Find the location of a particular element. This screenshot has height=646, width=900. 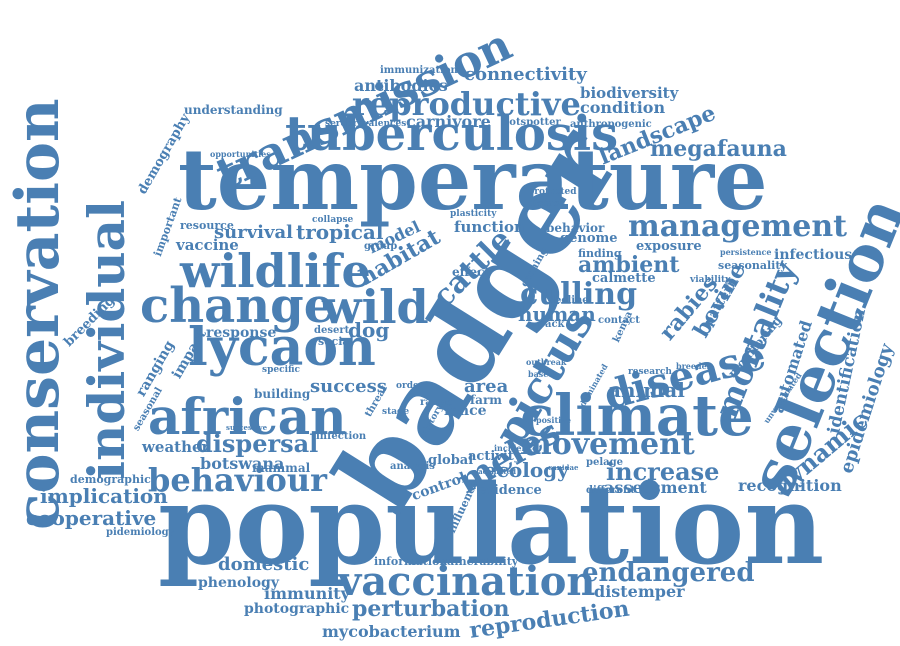

word-increase: increase is located at coordinates (663, 471).